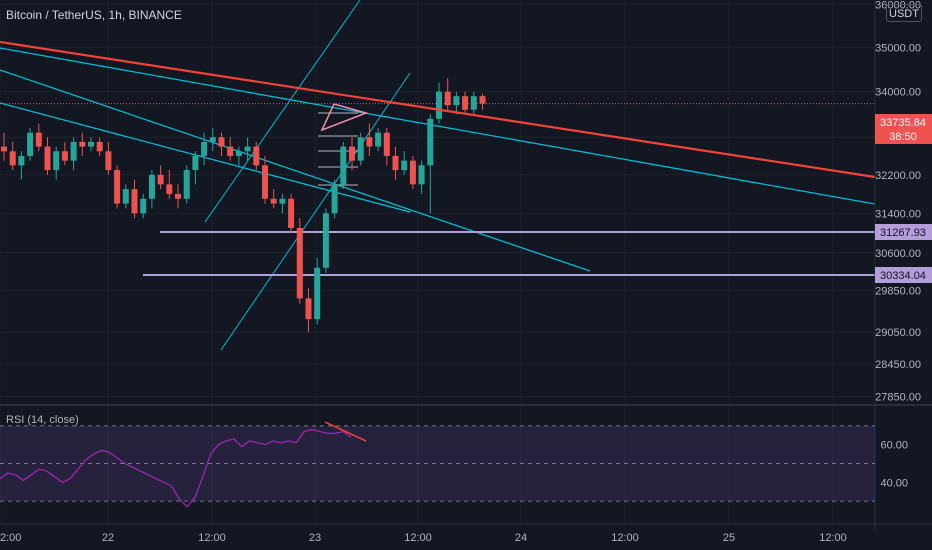 Image resolution: width=932 pixels, height=550 pixels. Describe the element at coordinates (108, 538) in the screenshot. I see `time-tick-1: 22` at that location.